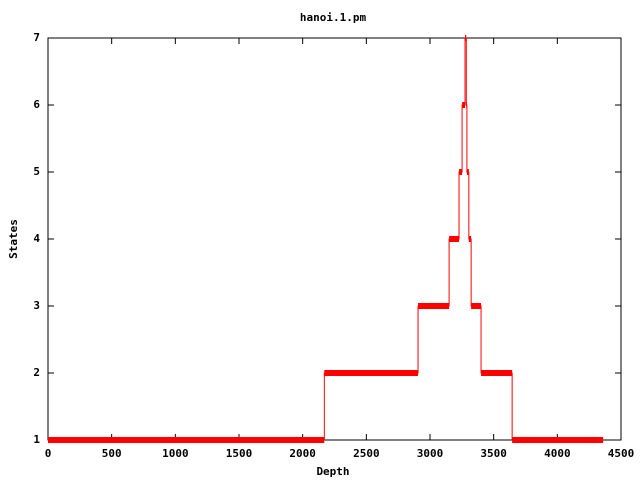  Describe the element at coordinates (366, 453) in the screenshot. I see `x-tick-label: 2500` at that location.